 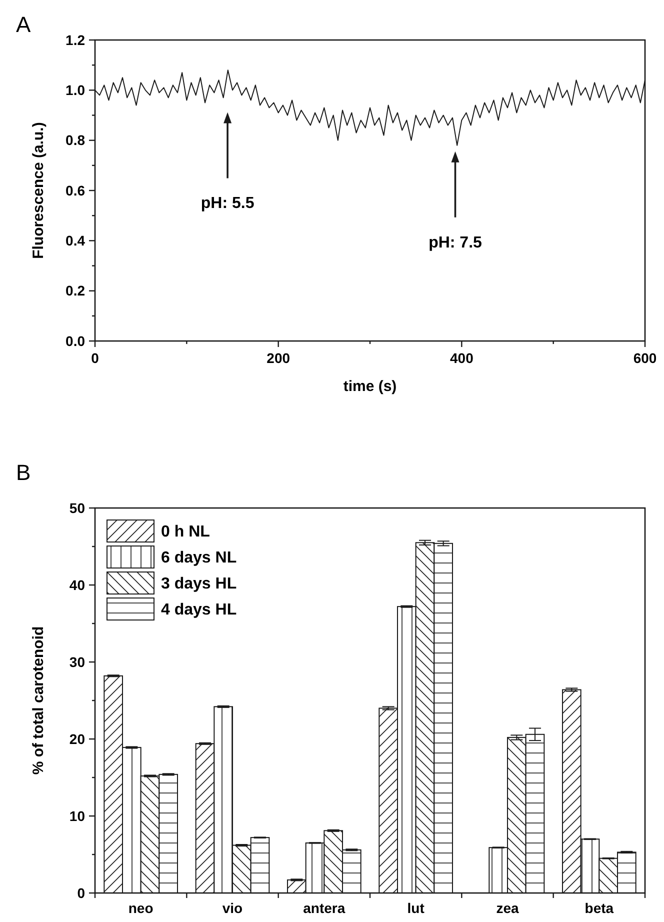 What do you see at coordinates (199, 558) in the screenshot?
I see `legend-label: 6 days NL` at bounding box center [199, 558].